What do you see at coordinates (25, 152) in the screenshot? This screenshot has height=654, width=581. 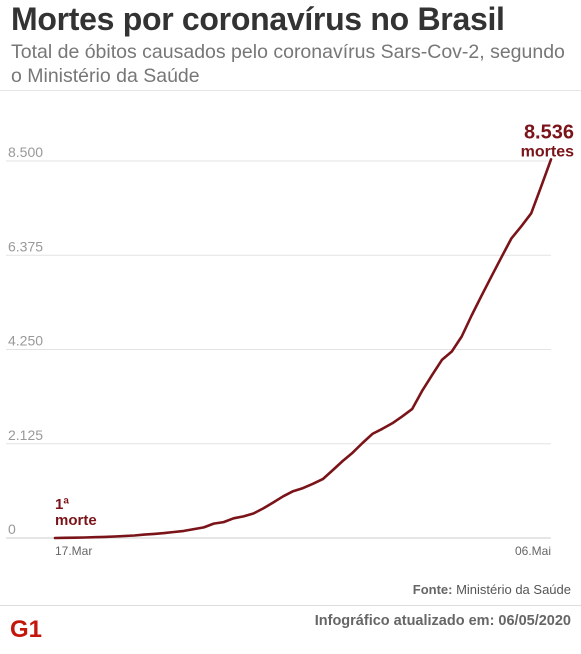 I see `y-tick-label: 8.500` at bounding box center [25, 152].